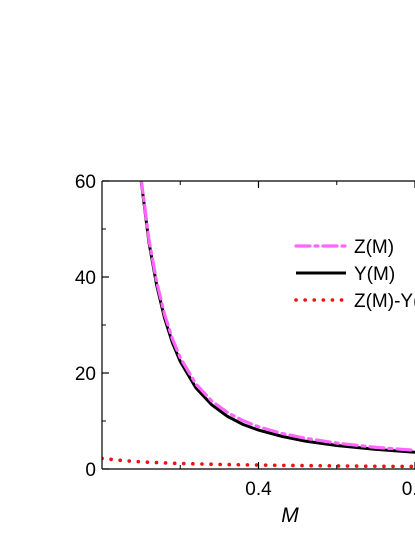  Describe the element at coordinates (258, 489) in the screenshot. I see `x-tick-label: 0.4` at that location.